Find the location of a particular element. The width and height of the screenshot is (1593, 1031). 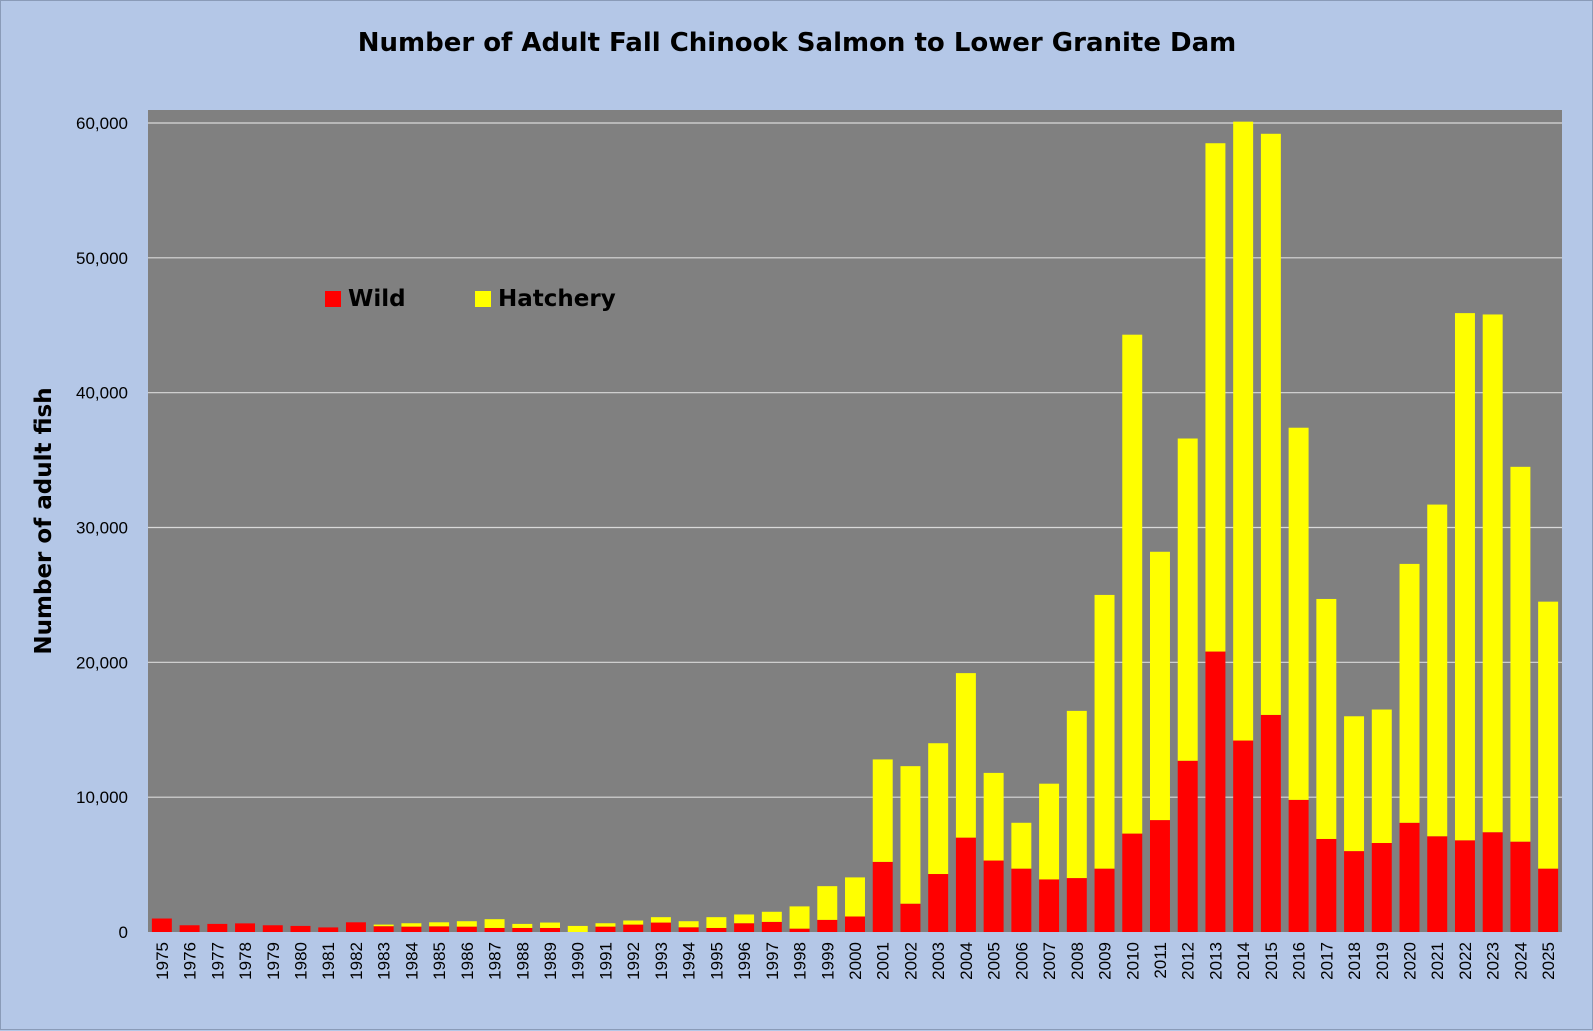

x-tick-label: 1986 is located at coordinates (467, 961).